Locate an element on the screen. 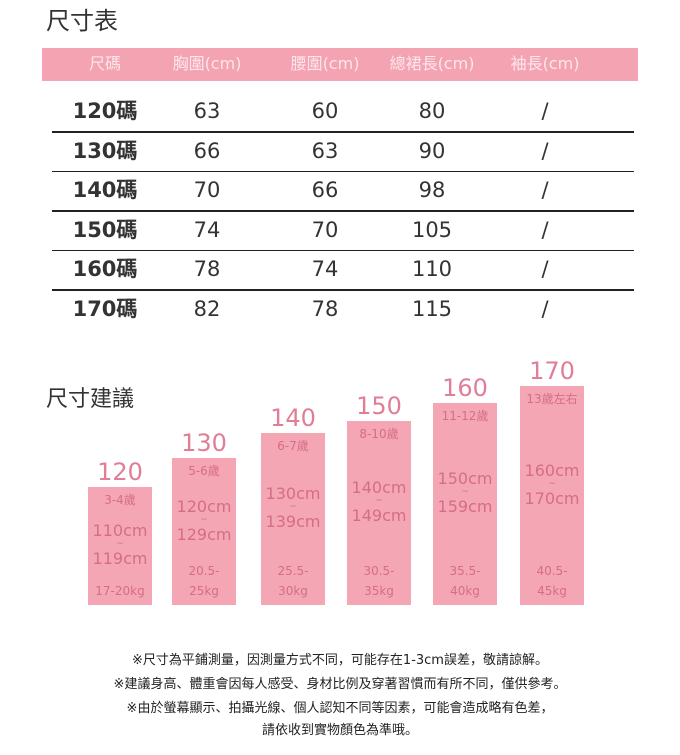 The width and height of the screenshot is (680, 755). note-line: 請依收到實物顏色為準哦。 is located at coordinates (339, 730).